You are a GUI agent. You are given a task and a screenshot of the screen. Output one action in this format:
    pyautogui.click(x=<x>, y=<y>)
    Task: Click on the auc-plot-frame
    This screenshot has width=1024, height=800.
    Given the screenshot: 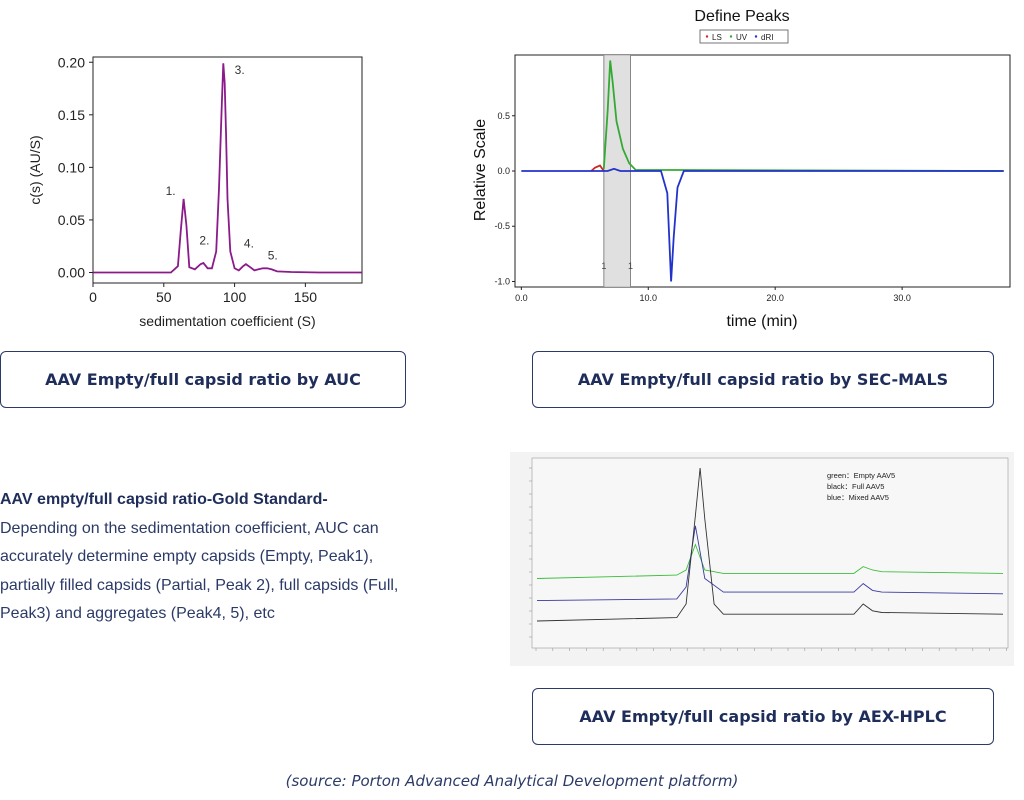 What is the action you would take?
    pyautogui.click(x=227, y=170)
    